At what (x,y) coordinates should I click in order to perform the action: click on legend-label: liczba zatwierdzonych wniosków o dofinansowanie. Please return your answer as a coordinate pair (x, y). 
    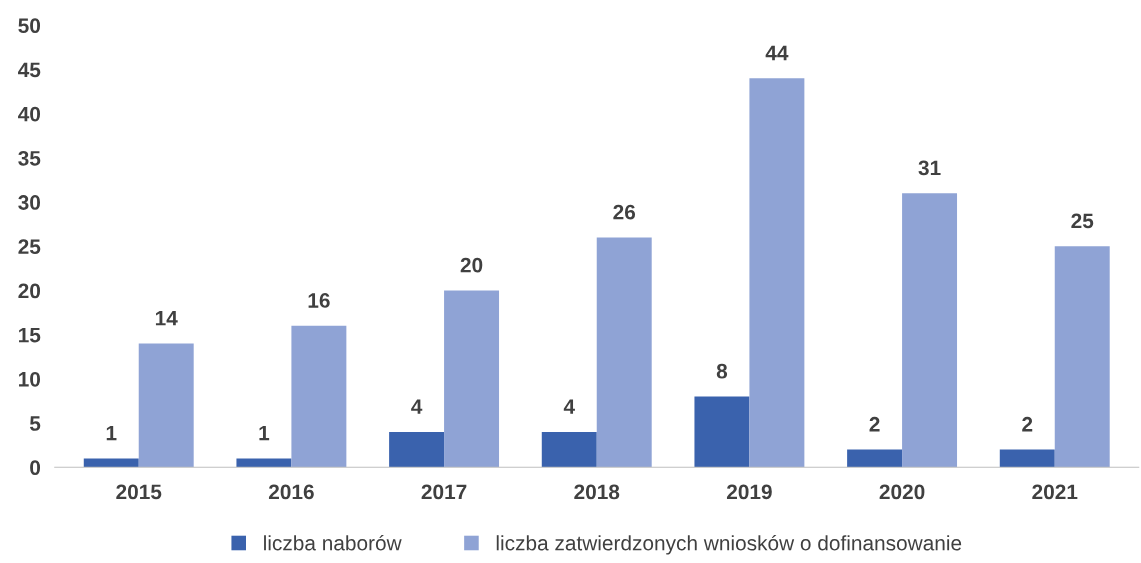
    Looking at the image, I should click on (729, 544).